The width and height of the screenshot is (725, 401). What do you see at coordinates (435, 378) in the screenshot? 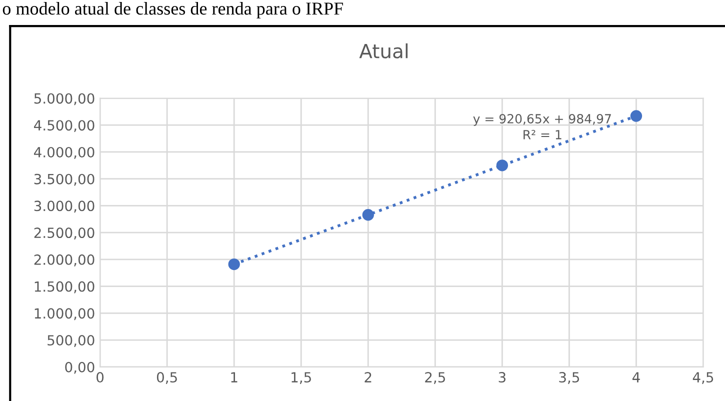
I see `x-tick-label: 2,5` at bounding box center [435, 378].